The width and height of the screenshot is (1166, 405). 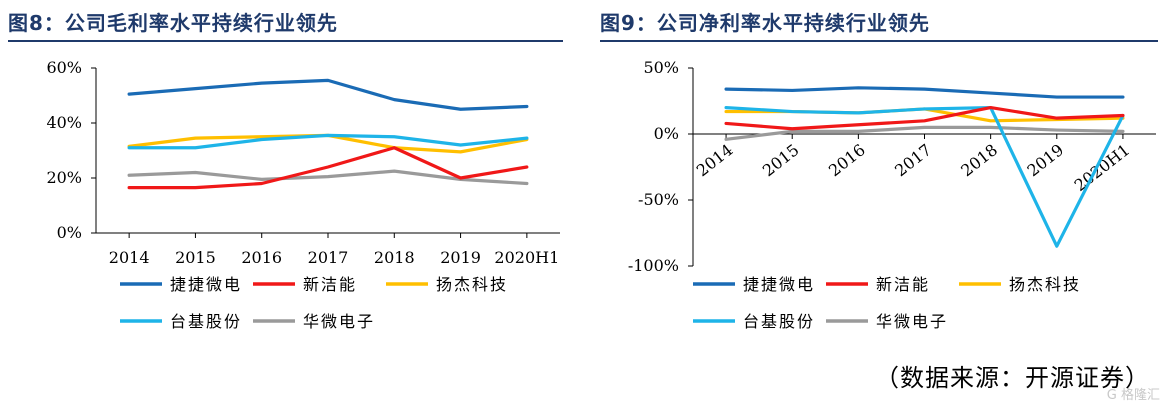 What do you see at coordinates (64, 177) in the screenshot?
I see `y-tick-label: 20%` at bounding box center [64, 177].